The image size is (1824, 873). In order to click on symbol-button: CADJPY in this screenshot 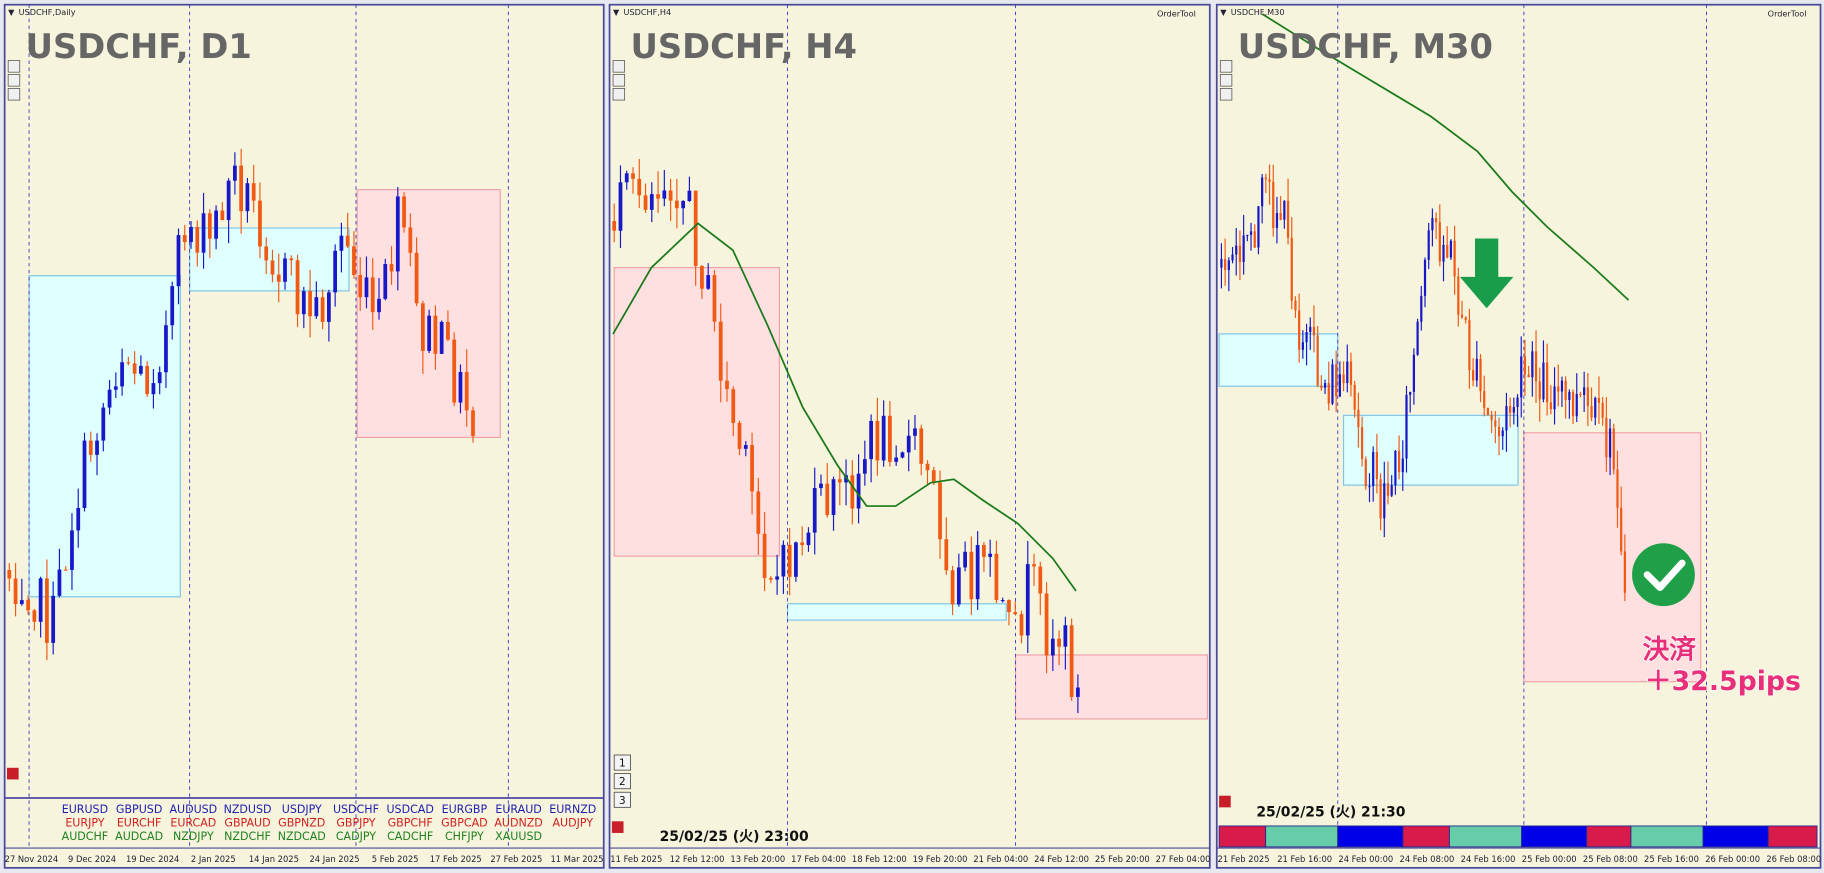, I will do `click(356, 836)`.